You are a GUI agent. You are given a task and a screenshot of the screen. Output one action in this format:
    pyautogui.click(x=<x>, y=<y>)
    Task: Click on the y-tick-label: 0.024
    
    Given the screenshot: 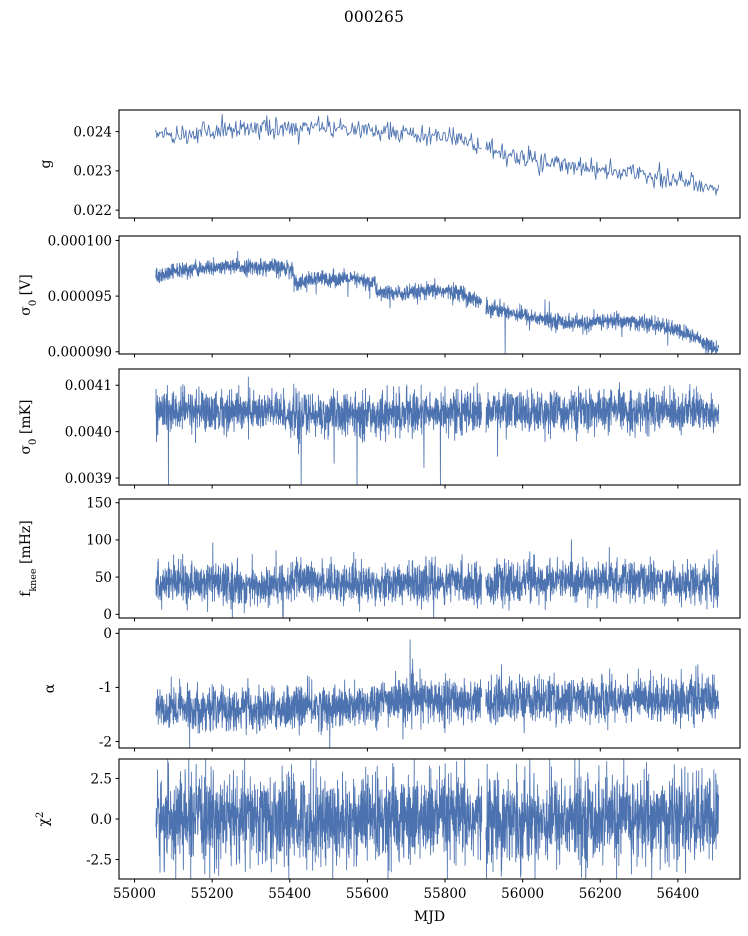 What is the action you would take?
    pyautogui.click(x=92, y=132)
    